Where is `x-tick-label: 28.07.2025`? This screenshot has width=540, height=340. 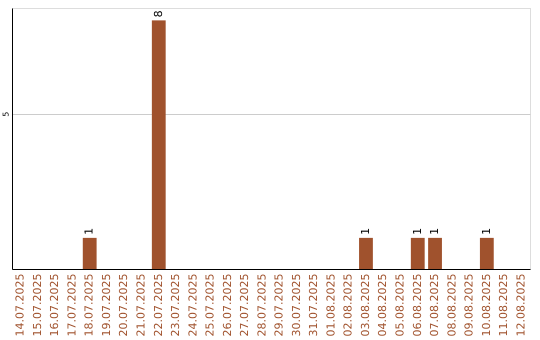
x-tick-label: 28.07.2025 is located at coordinates (261, 305).